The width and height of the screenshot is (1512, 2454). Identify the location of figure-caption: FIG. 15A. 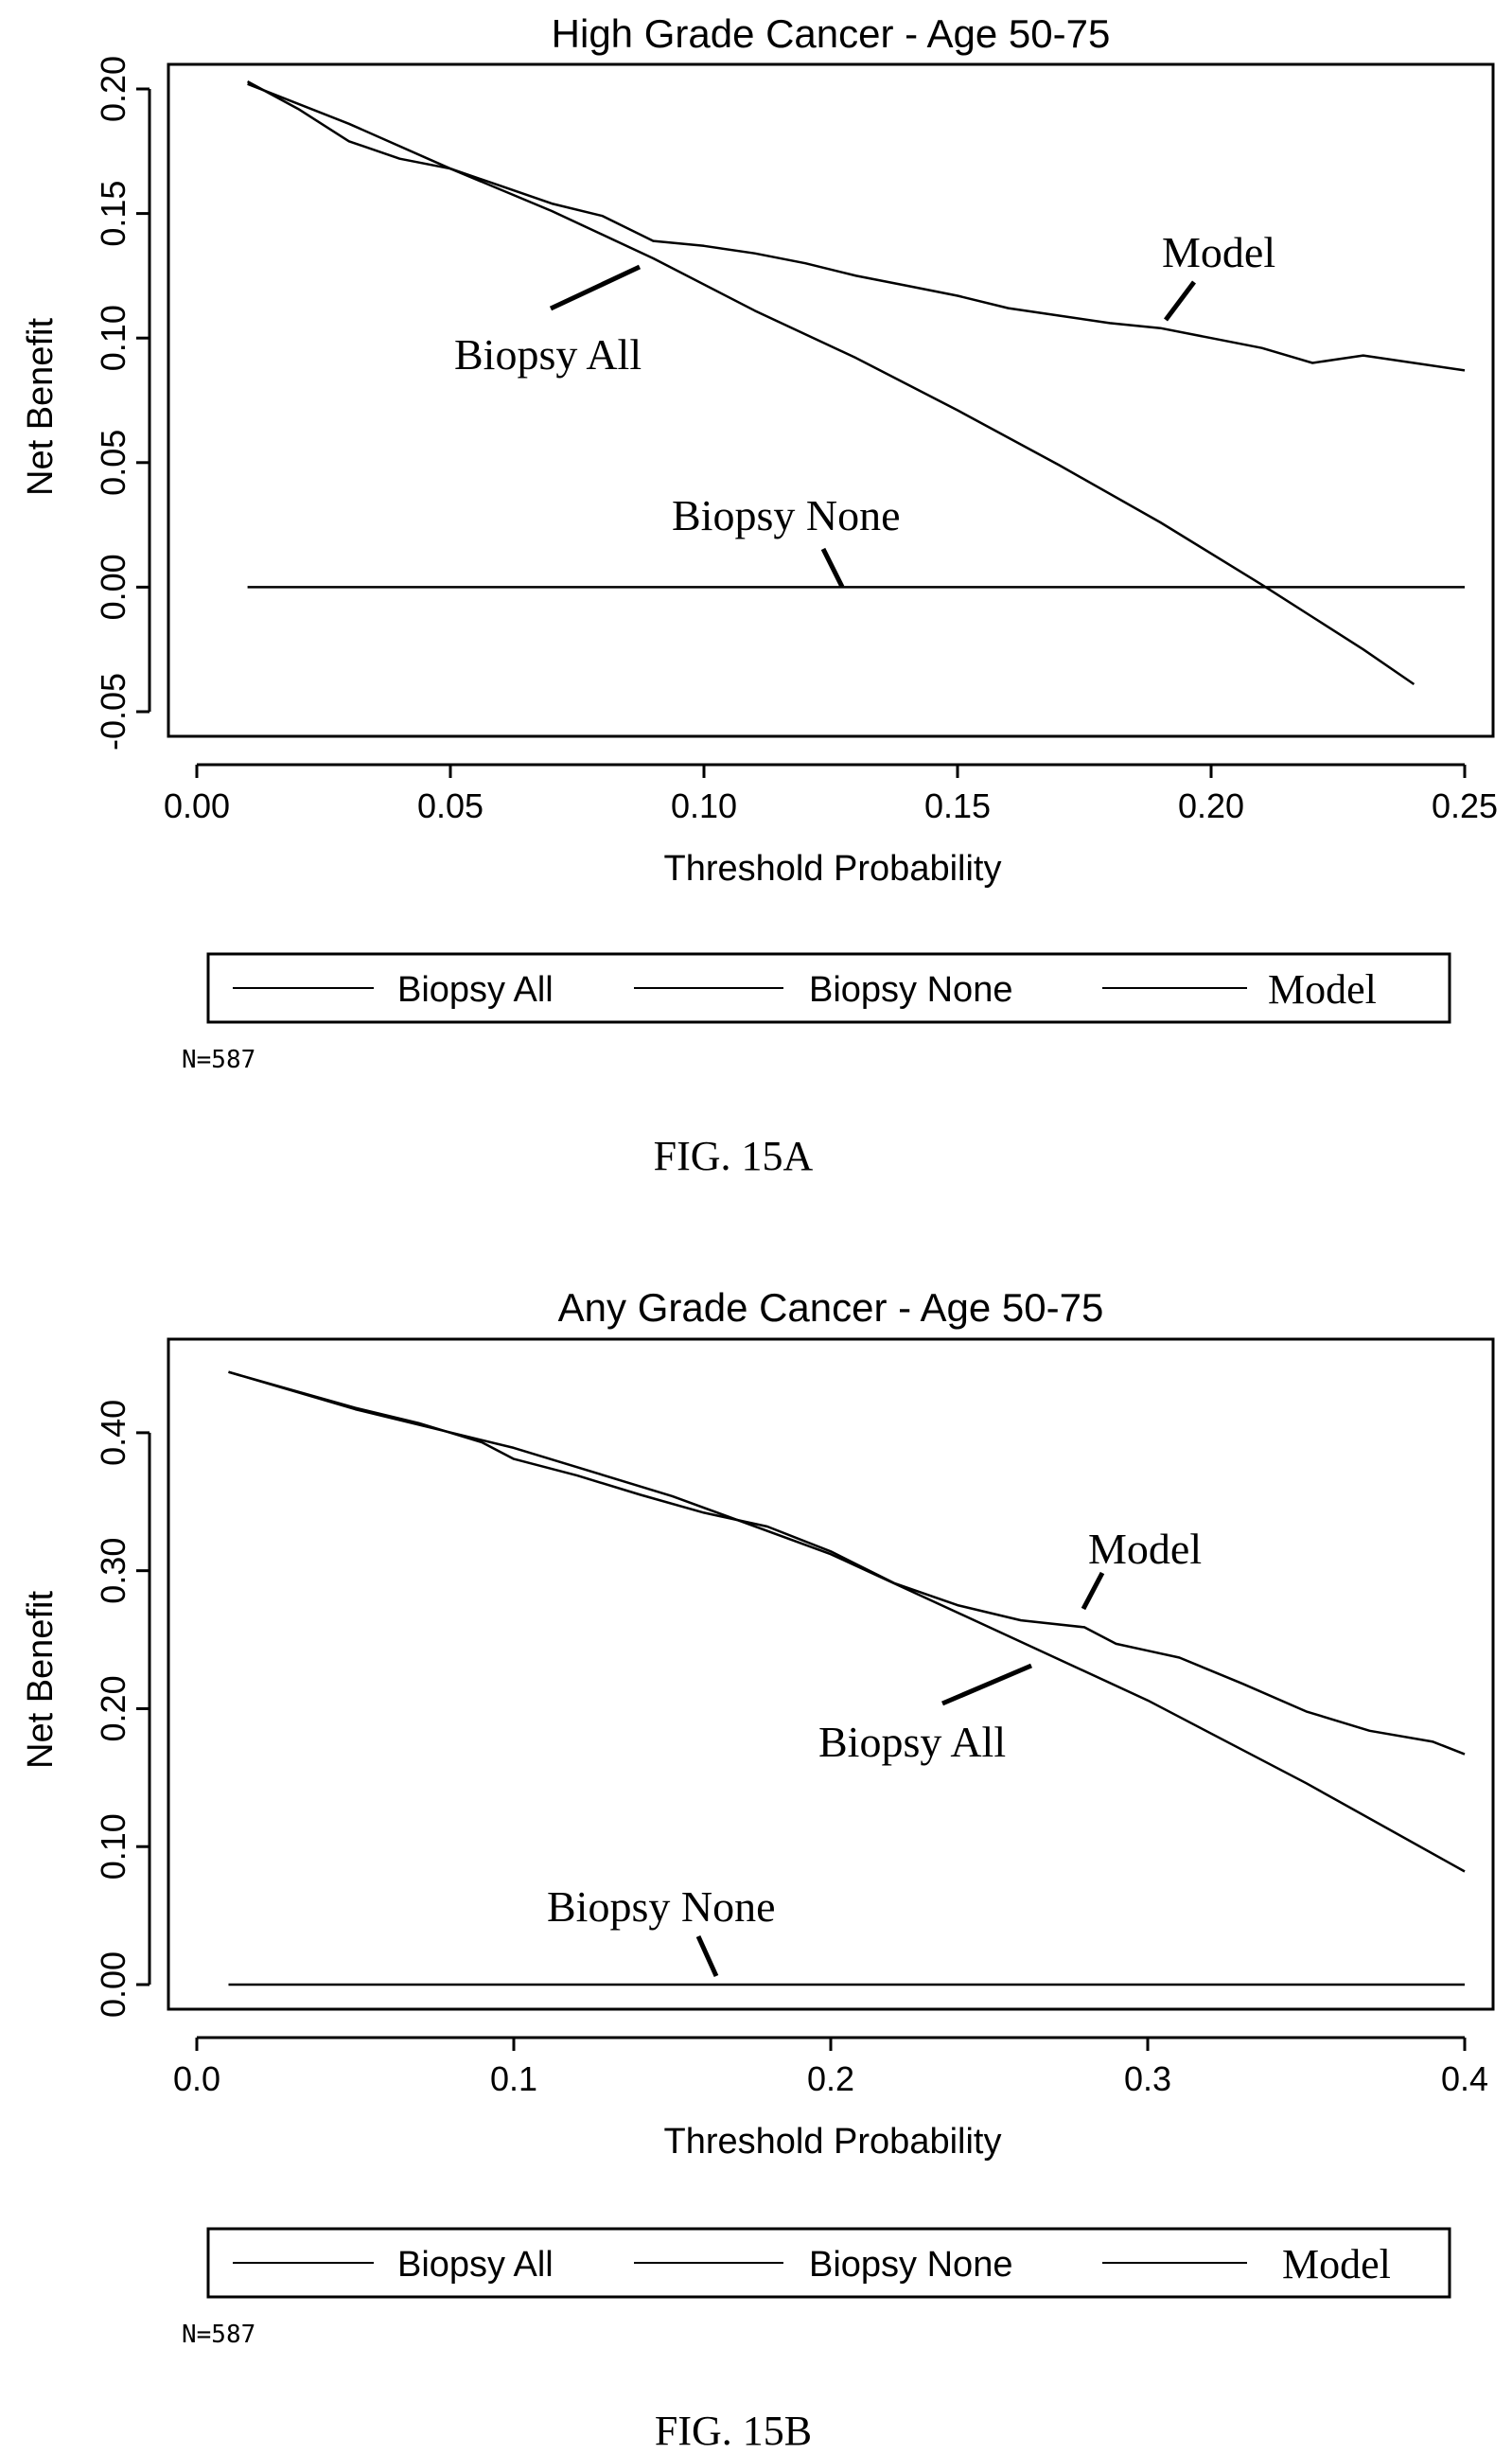
(734, 1156).